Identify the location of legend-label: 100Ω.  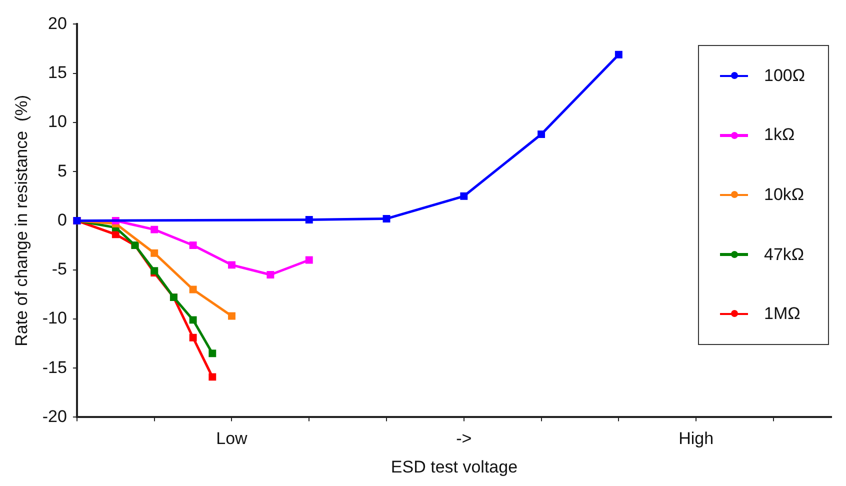
(785, 76).